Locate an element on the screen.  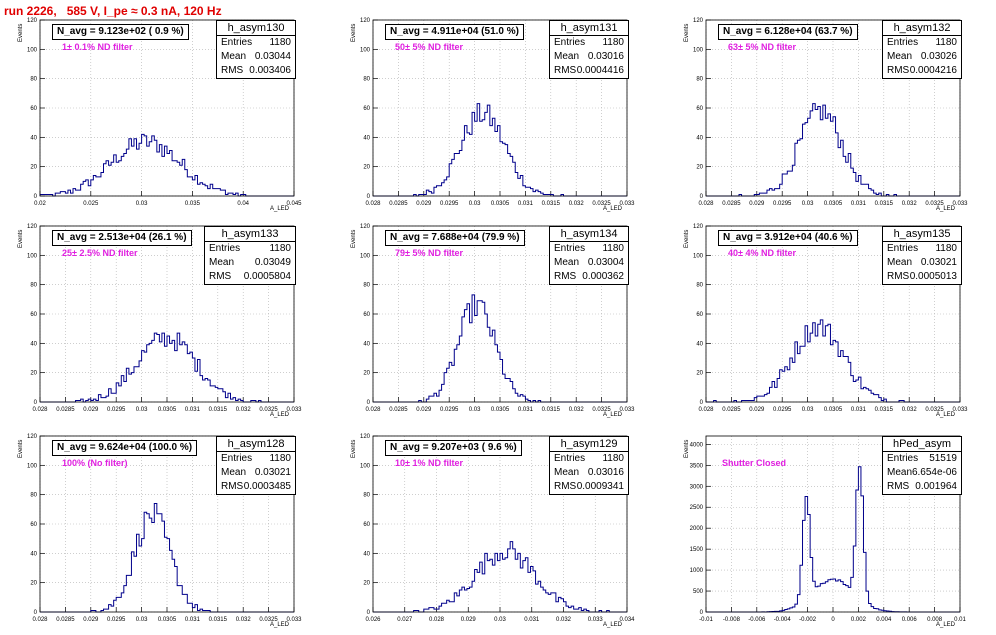
stats-value: 0.0004216 is located at coordinates (933, 70).